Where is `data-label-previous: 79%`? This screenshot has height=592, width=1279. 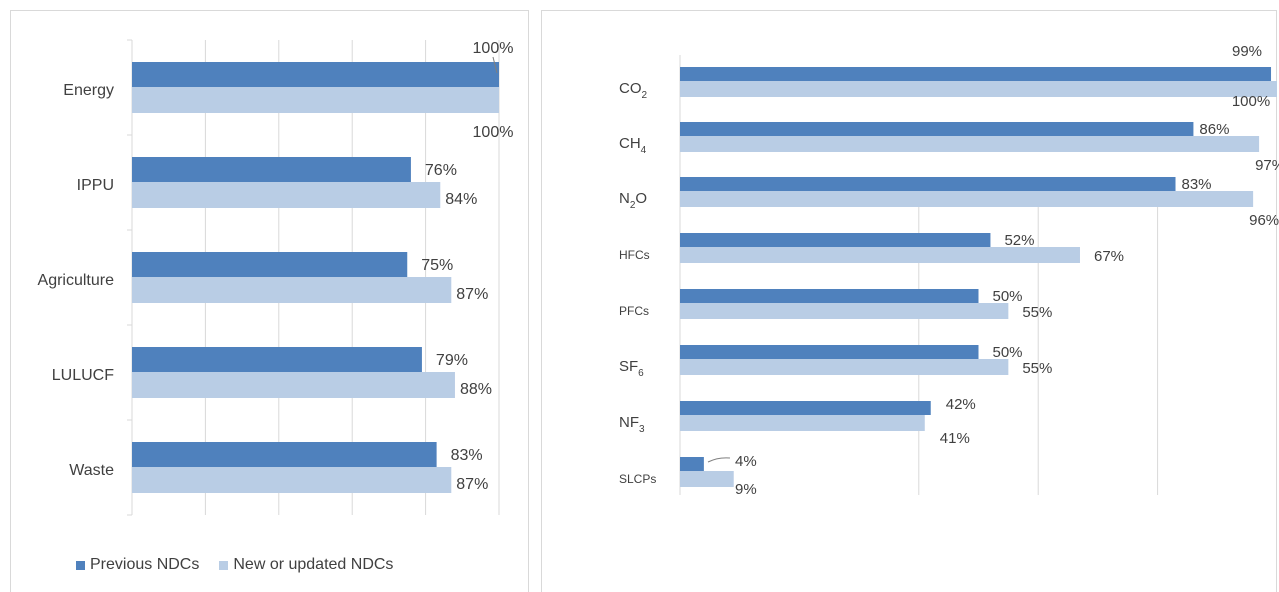 data-label-previous: 79% is located at coordinates (452, 360).